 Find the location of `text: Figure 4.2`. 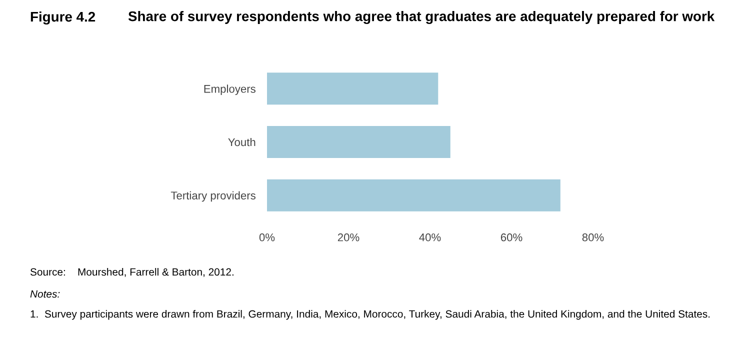

text: Figure 4.2 is located at coordinates (63, 18).